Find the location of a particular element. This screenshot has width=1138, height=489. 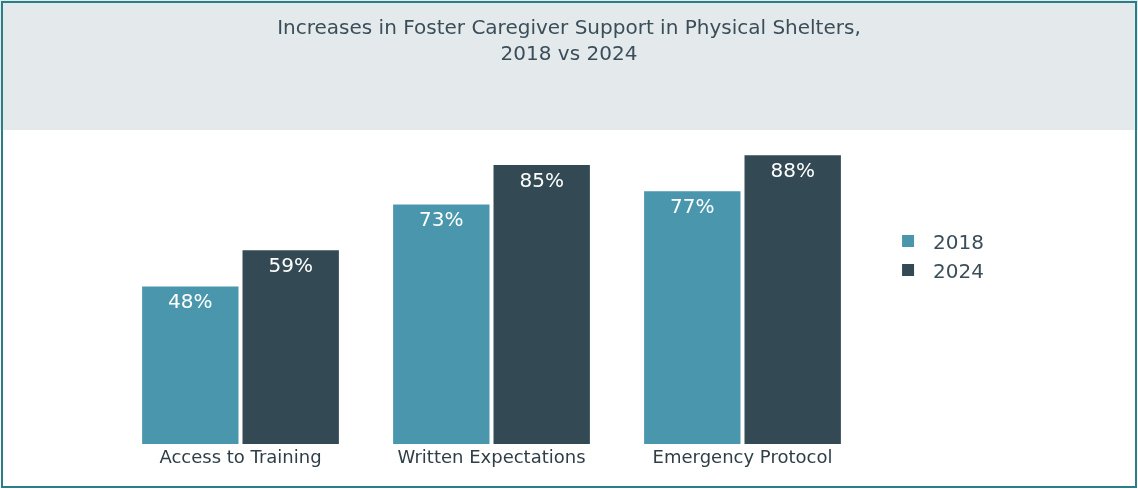

data-label: 77% is located at coordinates (692, 206).